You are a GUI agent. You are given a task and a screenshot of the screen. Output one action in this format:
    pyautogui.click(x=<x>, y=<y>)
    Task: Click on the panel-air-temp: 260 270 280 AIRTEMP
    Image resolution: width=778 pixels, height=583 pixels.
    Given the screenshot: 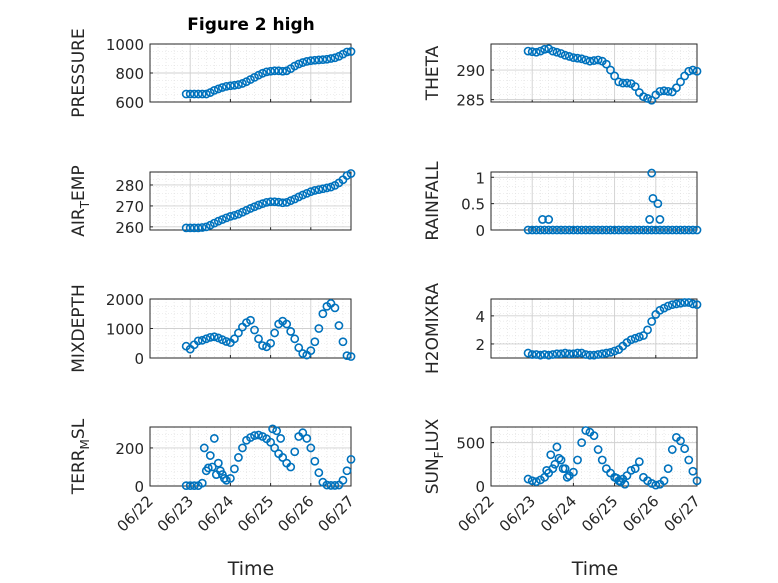 What is the action you would take?
    pyautogui.click(x=212, y=201)
    